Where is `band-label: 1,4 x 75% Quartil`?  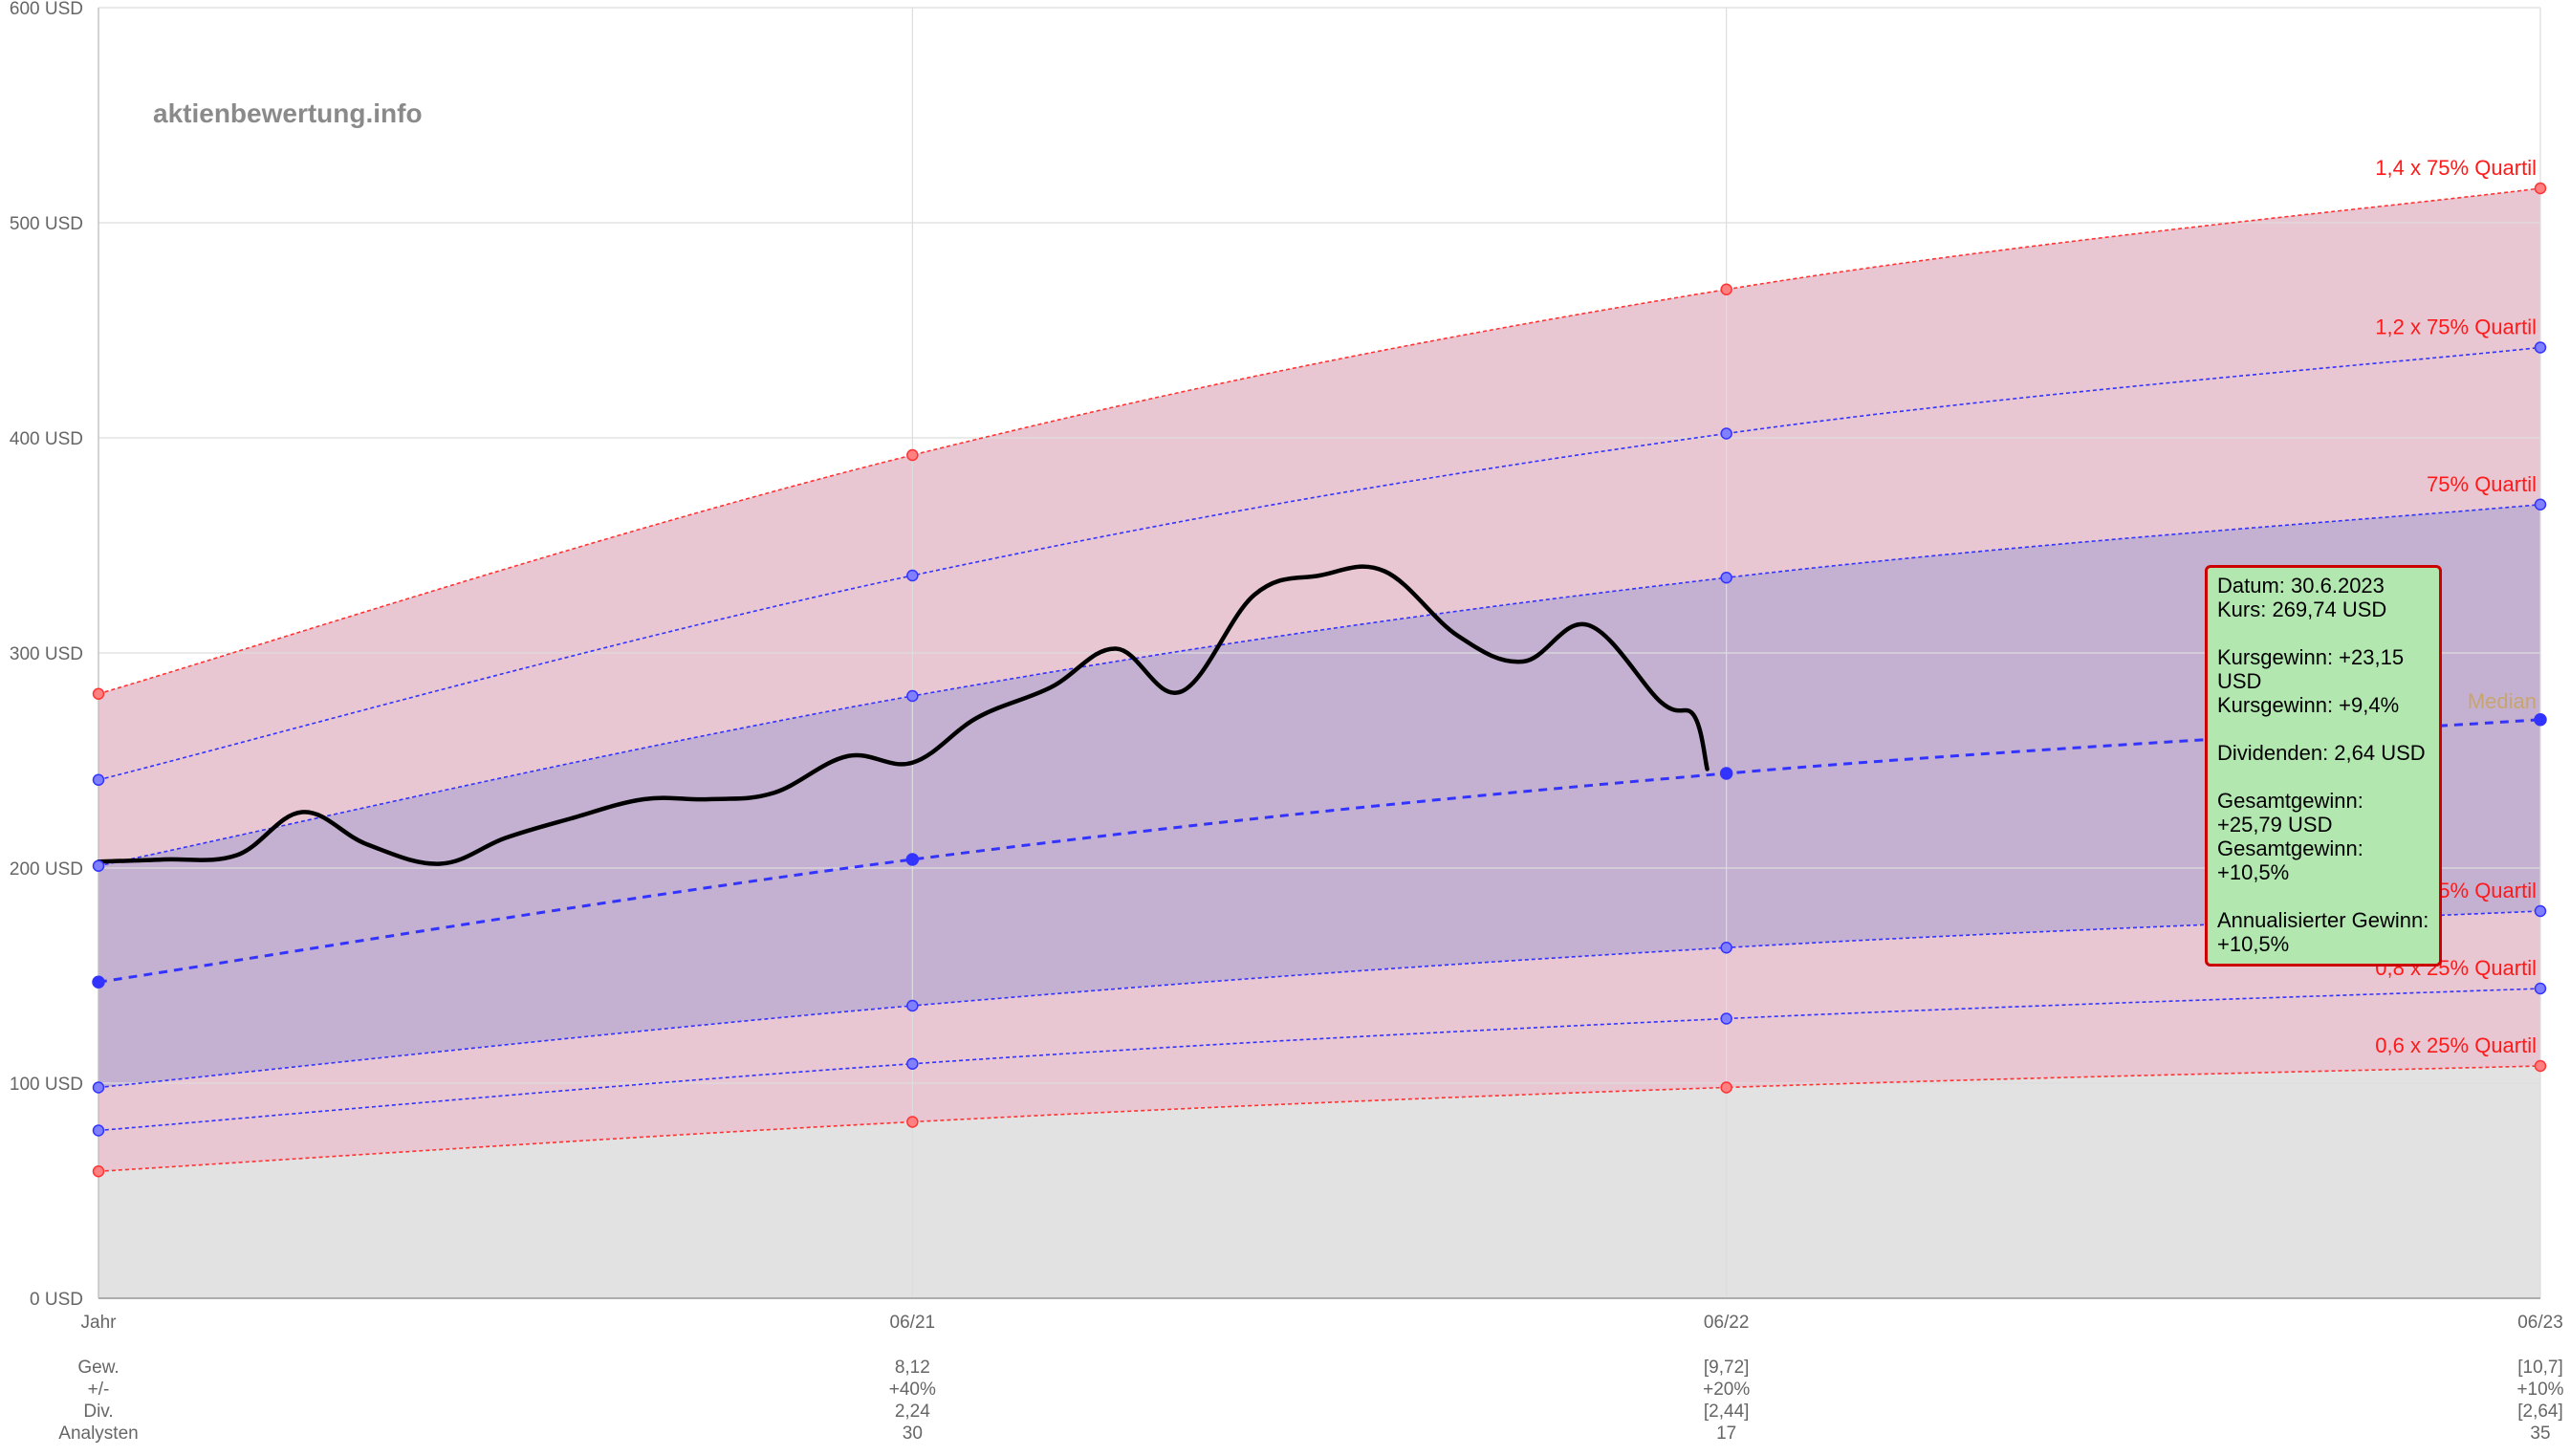 band-label: 1,4 x 75% Quartil is located at coordinates (2456, 168).